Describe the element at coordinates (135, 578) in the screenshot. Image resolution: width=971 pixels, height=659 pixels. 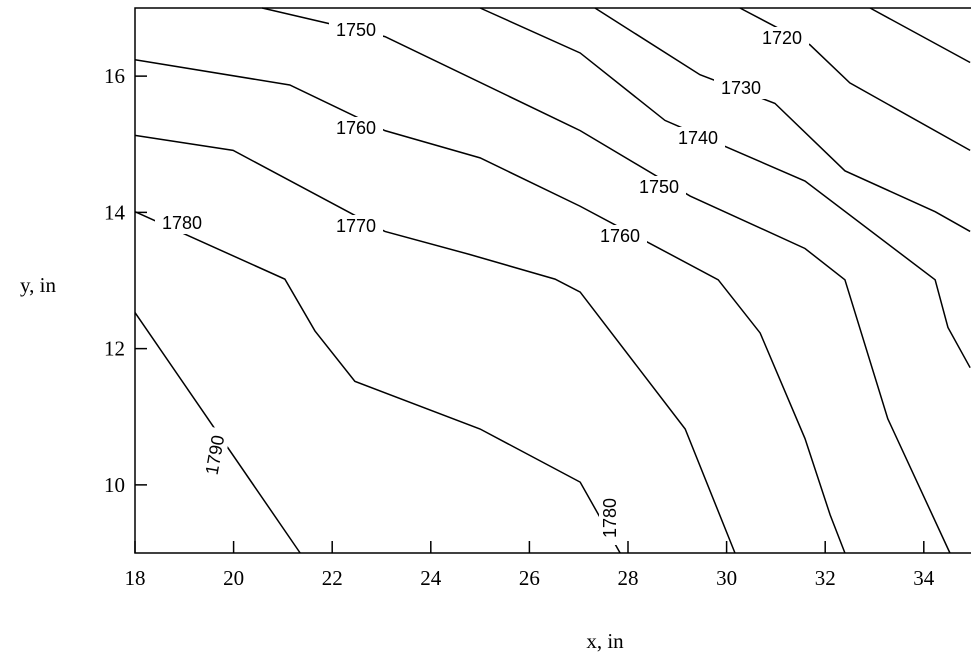
I see `x-tick-label: 18` at that location.